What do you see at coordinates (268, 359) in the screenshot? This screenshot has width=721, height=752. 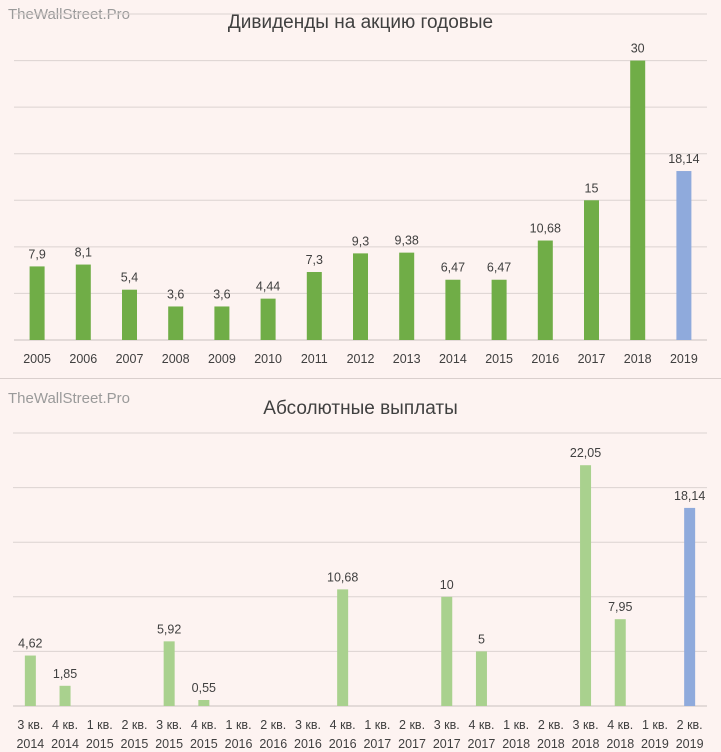 I see `tick-label: 2010` at bounding box center [268, 359].